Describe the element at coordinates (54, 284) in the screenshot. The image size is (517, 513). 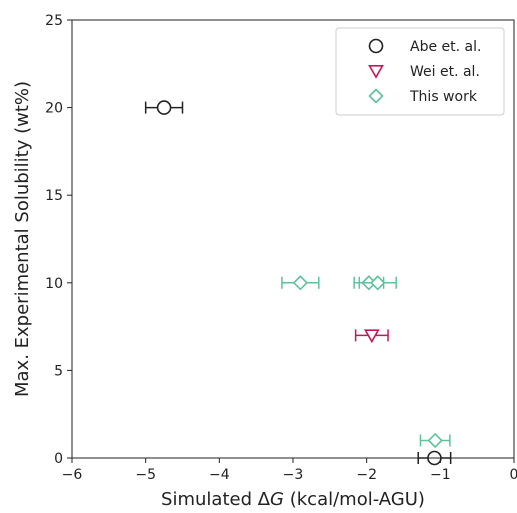
I see `y-tick-label: 10` at that location.